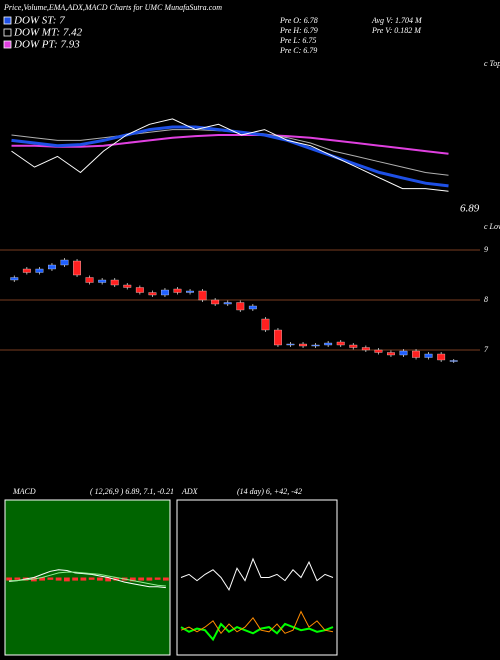 This screenshot has height=660, width=500. Describe the element at coordinates (297, 40) in the screenshot. I see `price-info: Pre L: 6.75` at that location.